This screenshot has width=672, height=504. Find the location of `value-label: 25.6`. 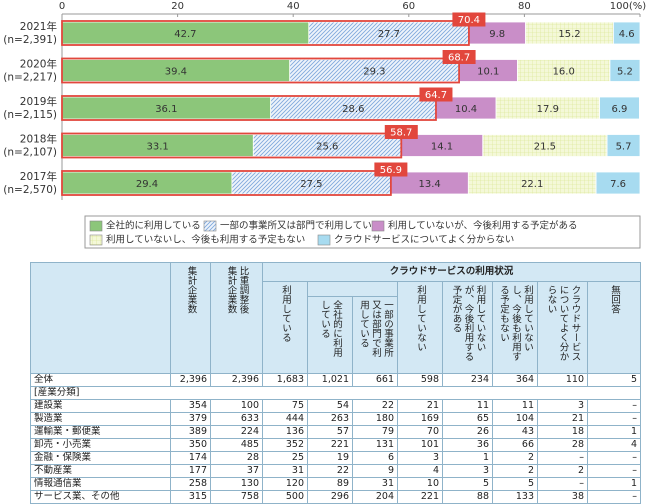

value-label: 25.6 is located at coordinates (327, 147).